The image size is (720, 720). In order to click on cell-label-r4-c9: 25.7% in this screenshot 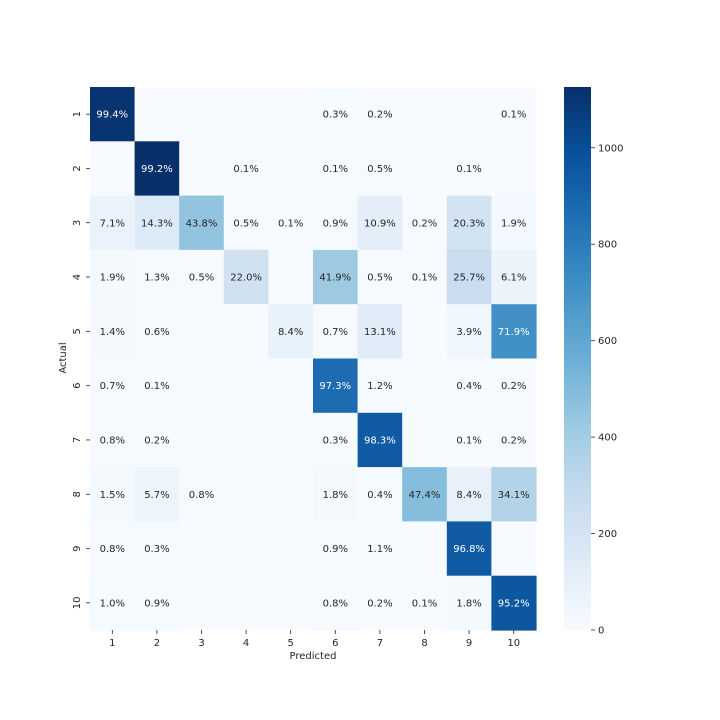, I will do `click(469, 278)`.